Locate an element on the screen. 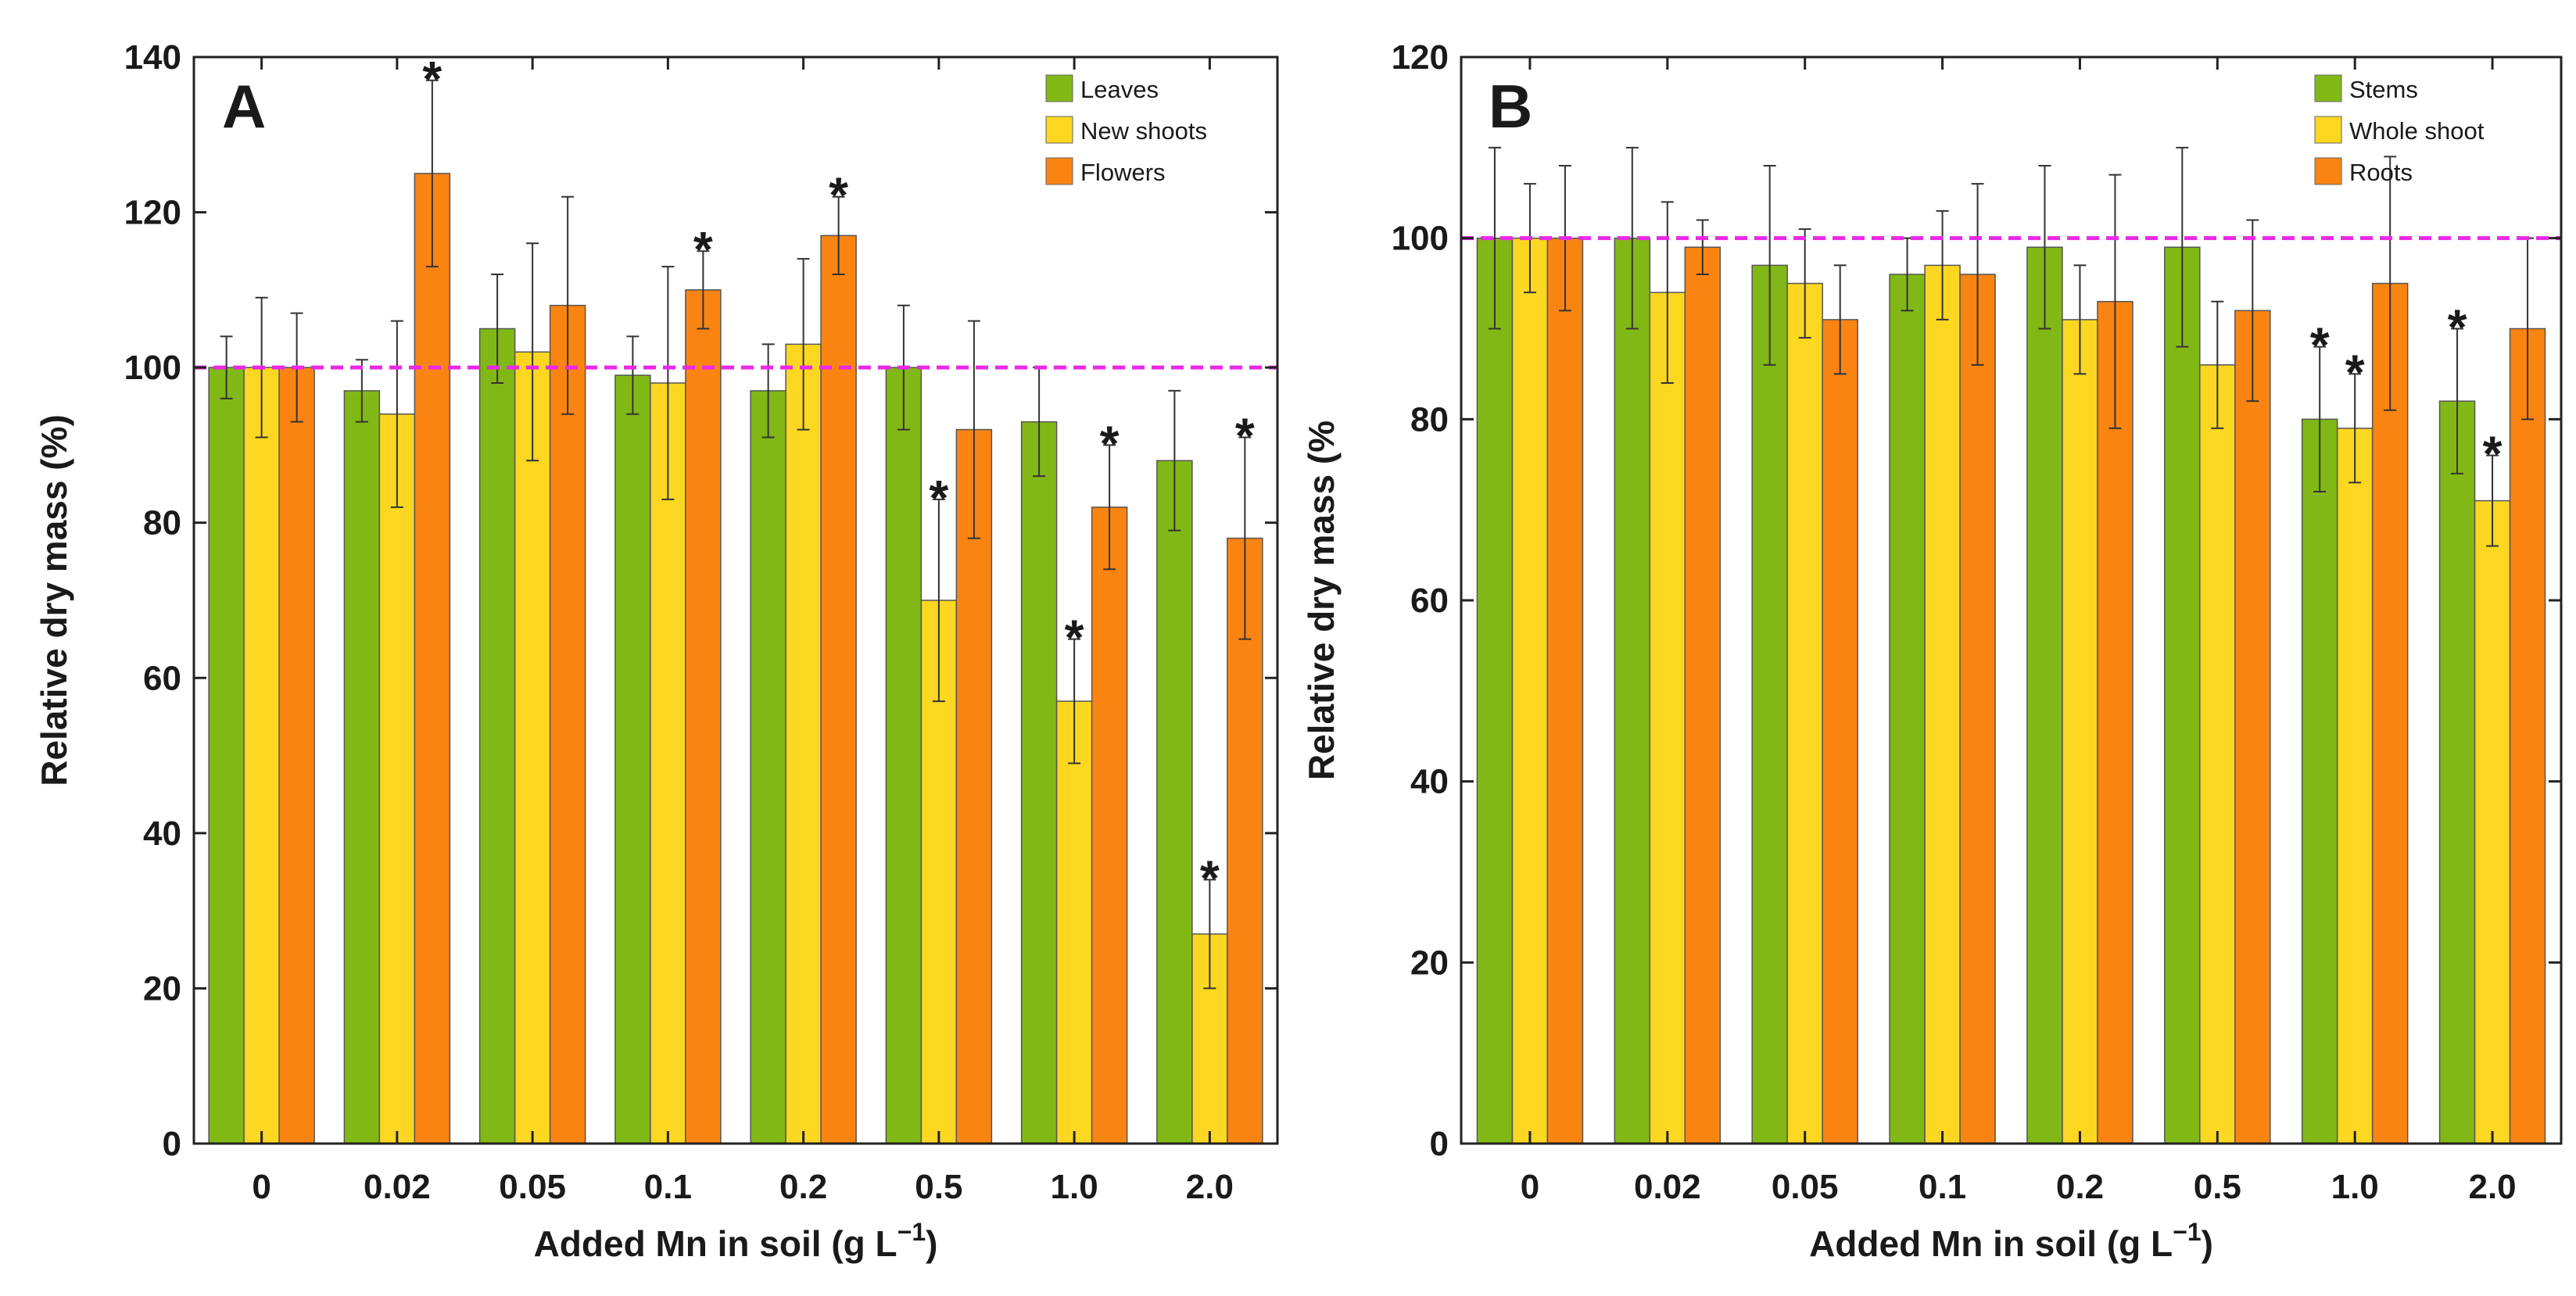 This screenshot has height=1296, width=2576. panel-label: A is located at coordinates (244, 106).